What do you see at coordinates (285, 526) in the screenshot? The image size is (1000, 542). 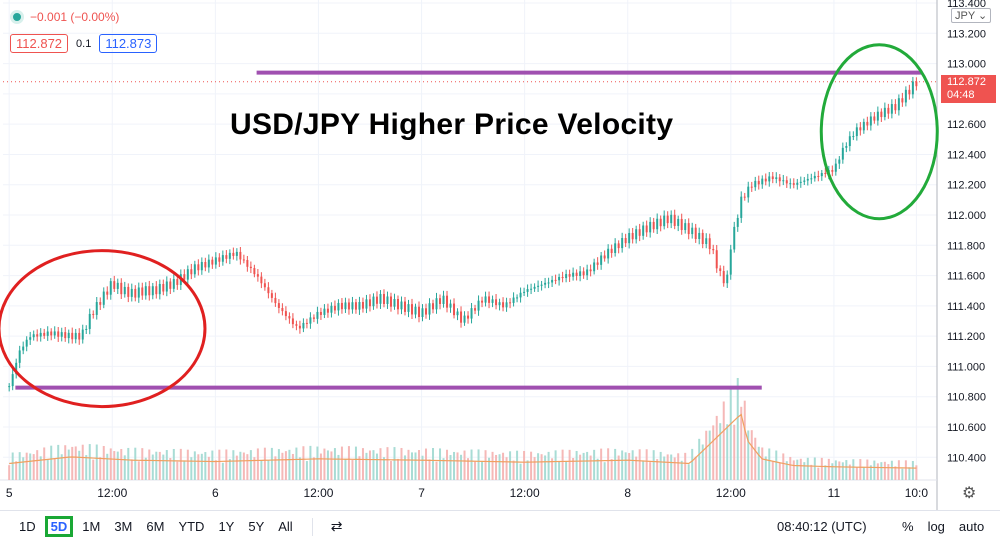 I see `tf-all: All` at bounding box center [285, 526].